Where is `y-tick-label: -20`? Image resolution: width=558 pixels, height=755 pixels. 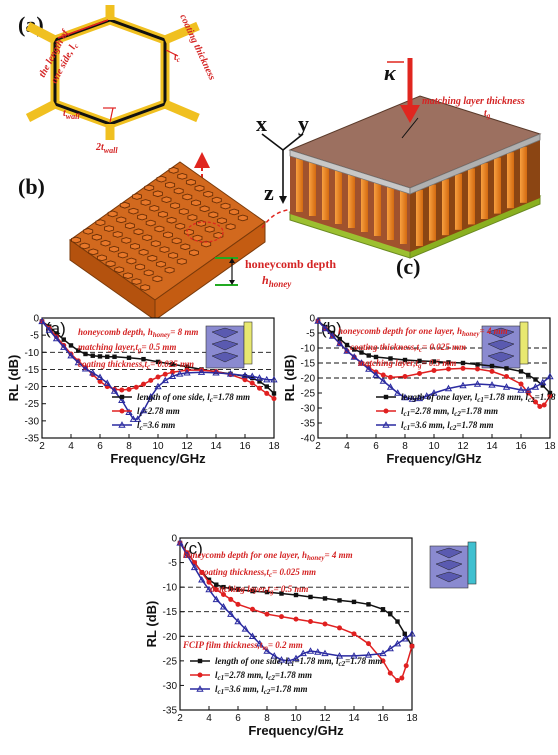
y-tick-label: -20 is located at coordinates (308, 379).